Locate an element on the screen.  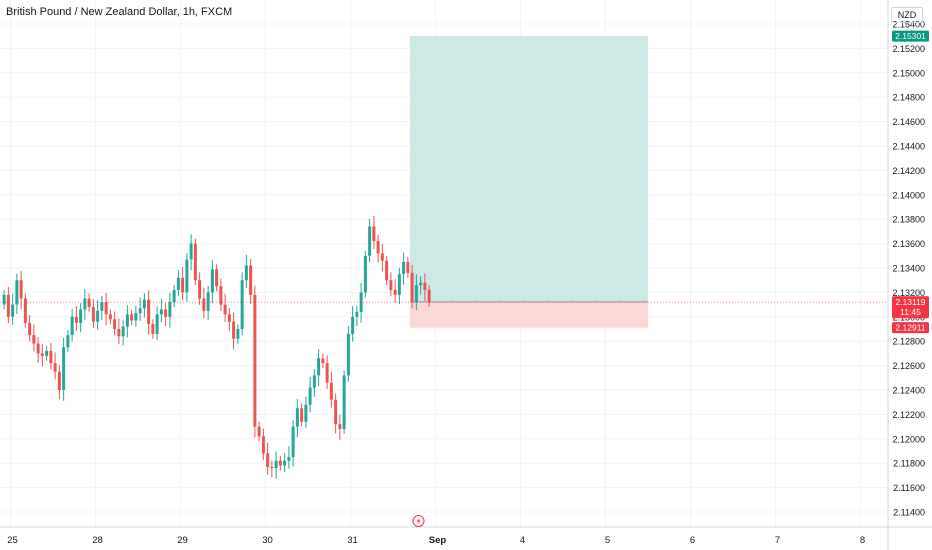
y-tick-label: 2.12200 is located at coordinates (908, 415).